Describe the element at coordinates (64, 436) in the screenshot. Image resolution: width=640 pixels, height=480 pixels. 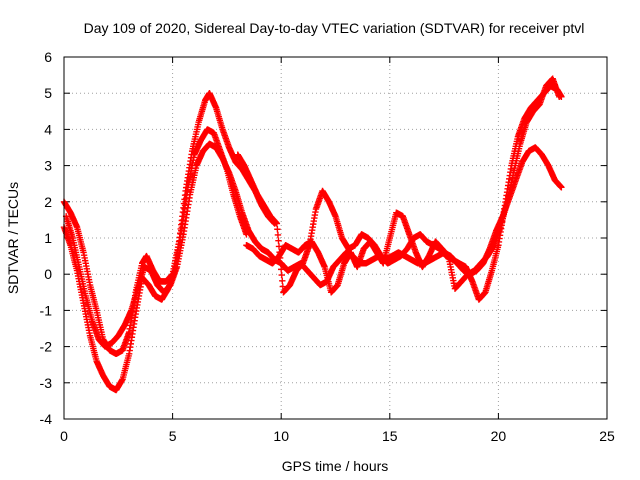
I see `x-tick-label: 0` at that location.